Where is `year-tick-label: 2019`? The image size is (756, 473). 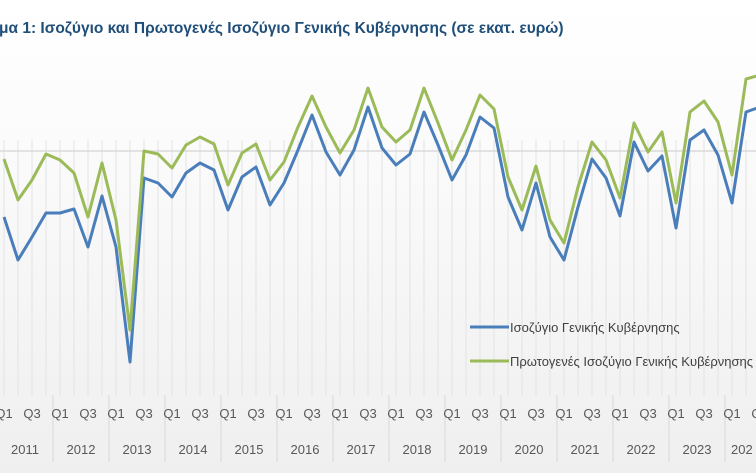
year-tick-label: 2019 is located at coordinates (473, 449).